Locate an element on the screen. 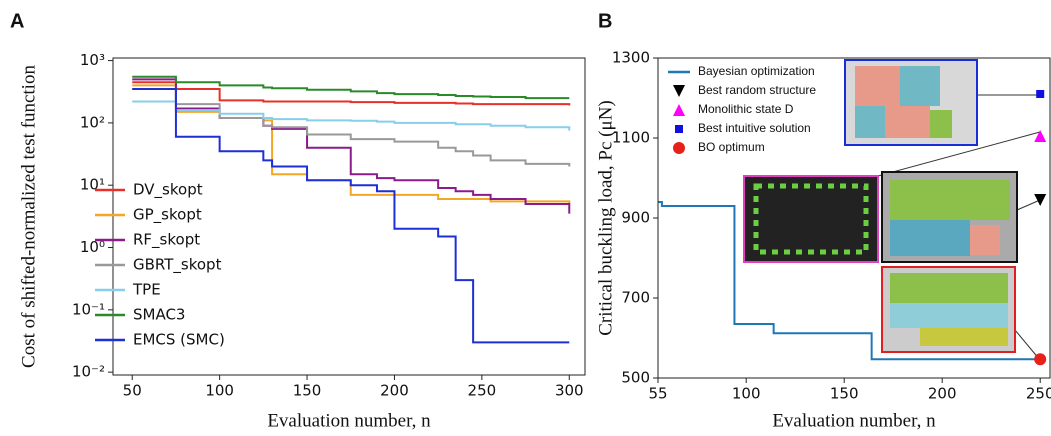 The height and width of the screenshot is (436, 1051). y-tick-label: 500 is located at coordinates (635, 378).